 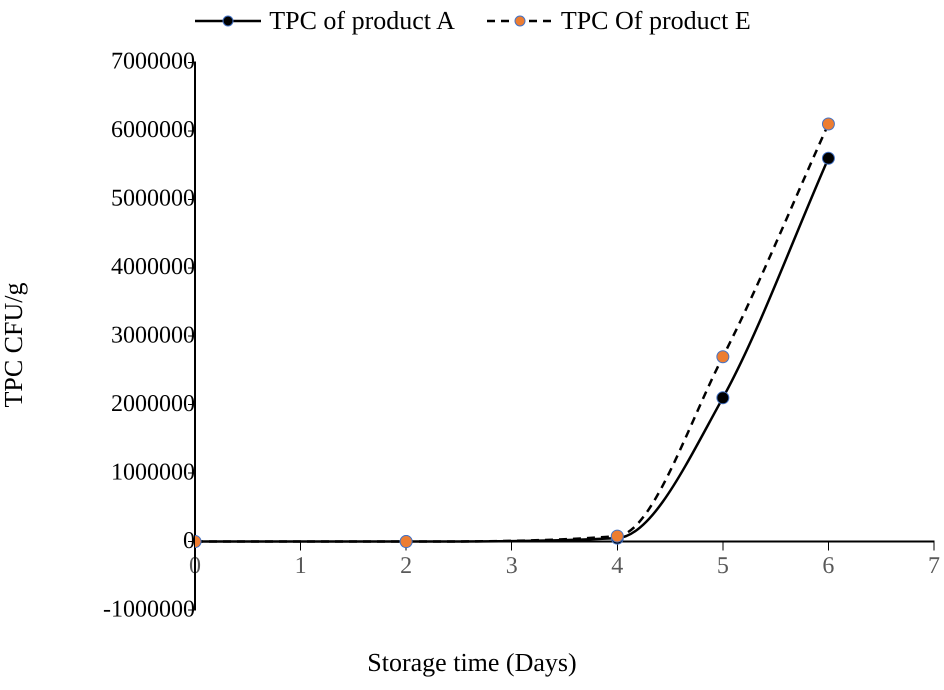 What do you see at coordinates (934, 566) in the screenshot?
I see `x-tick-label: 7` at bounding box center [934, 566].